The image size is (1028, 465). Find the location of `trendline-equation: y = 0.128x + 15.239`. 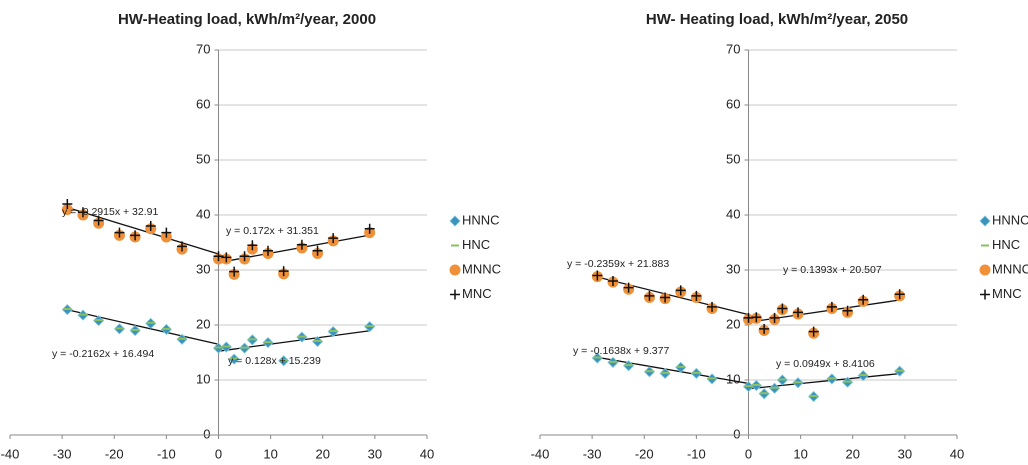

trendline-equation: y = 0.128x + 15.239 is located at coordinates (274, 361).